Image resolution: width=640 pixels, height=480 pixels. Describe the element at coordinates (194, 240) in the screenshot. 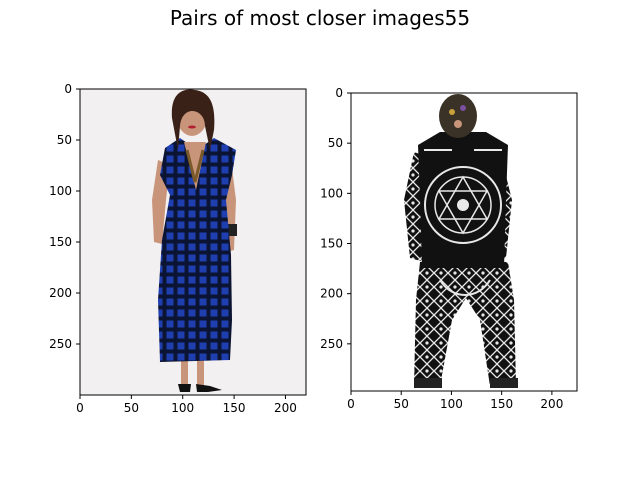

I see `left-photo-figure` at that location.